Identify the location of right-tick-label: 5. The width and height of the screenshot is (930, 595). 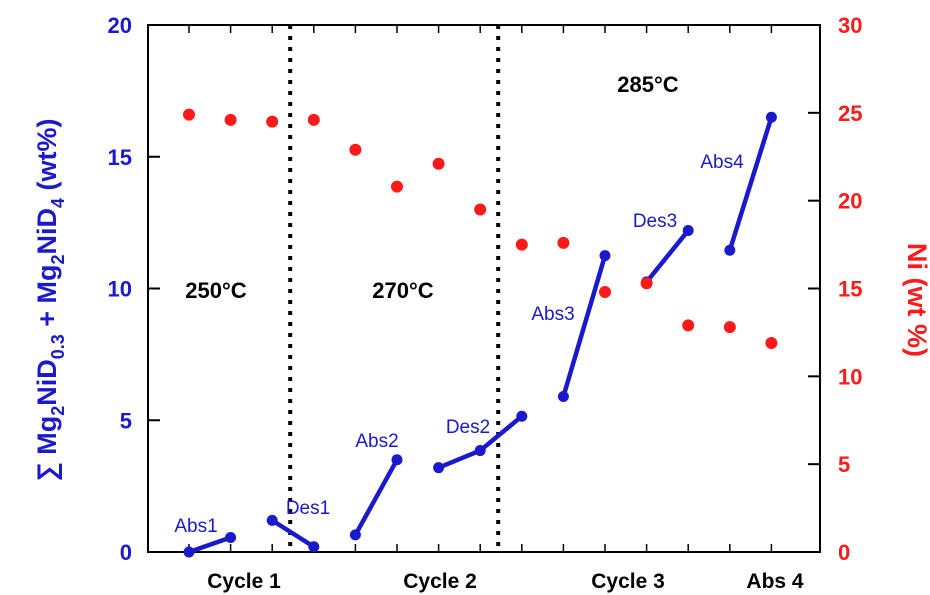
(844, 464).